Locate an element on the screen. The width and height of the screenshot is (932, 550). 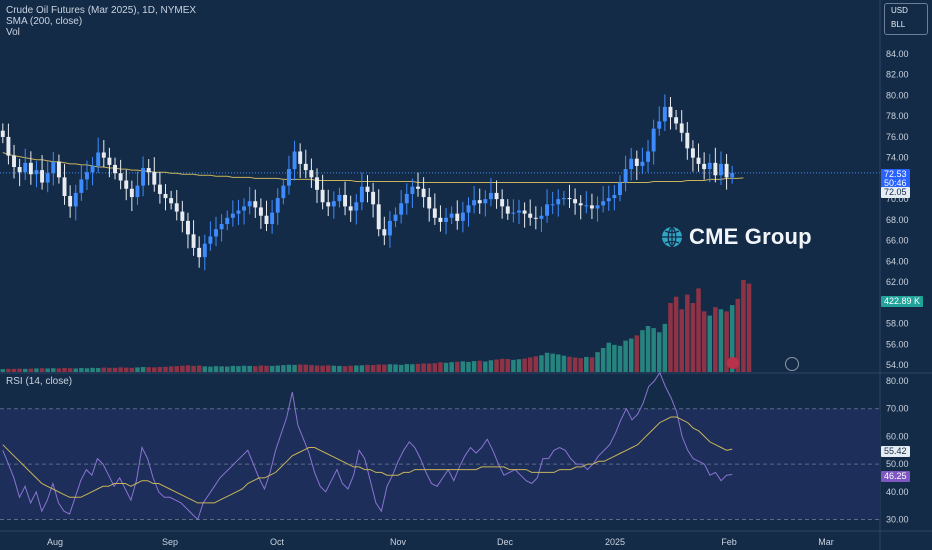
time-tick-label: Dec is located at coordinates (505, 542).